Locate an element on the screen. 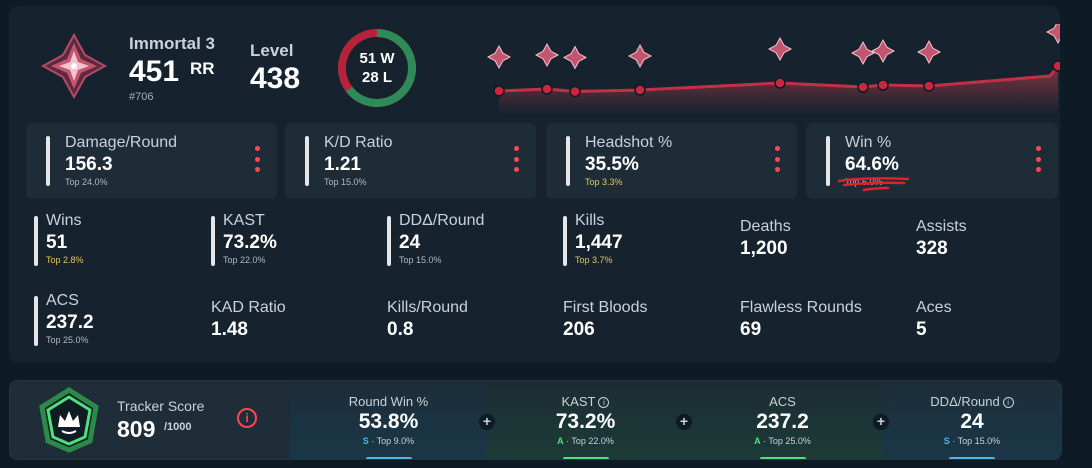 The width and height of the screenshot is (1092, 468). metric-value: 53.8% is located at coordinates (388, 421).